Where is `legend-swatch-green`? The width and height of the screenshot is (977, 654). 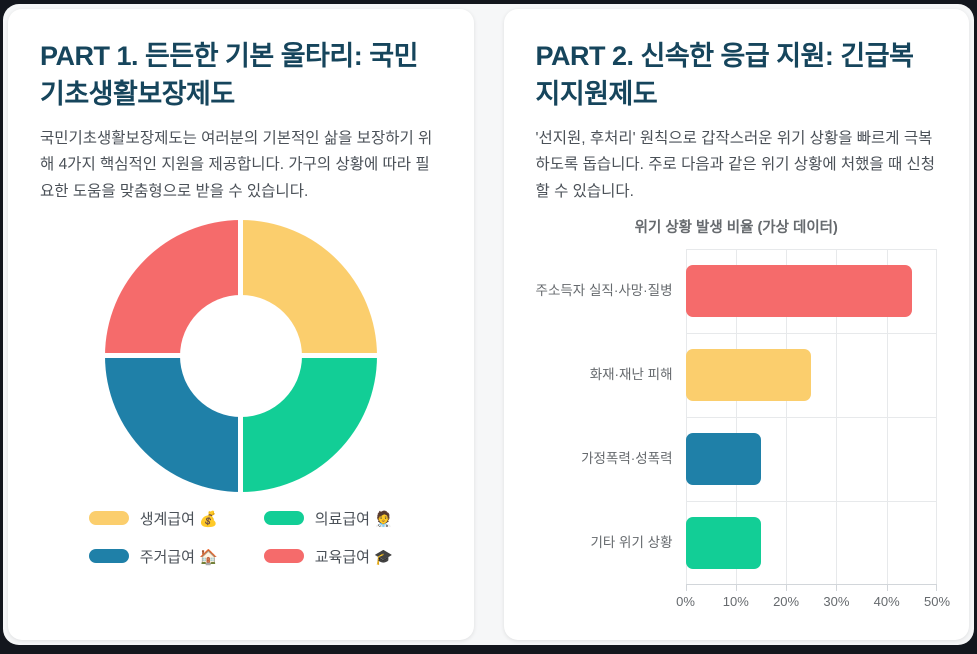 legend-swatch-green is located at coordinates (283, 518).